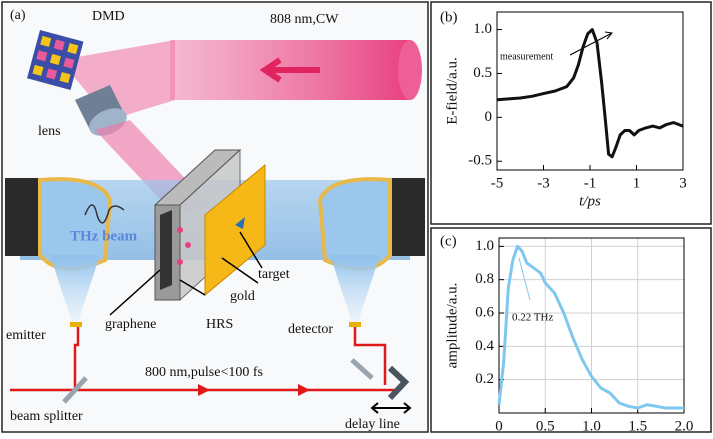 The height and width of the screenshot is (439, 713). What do you see at coordinates (532, 318) in the screenshot?
I see `annotation: 0.22 THz` at bounding box center [532, 318].